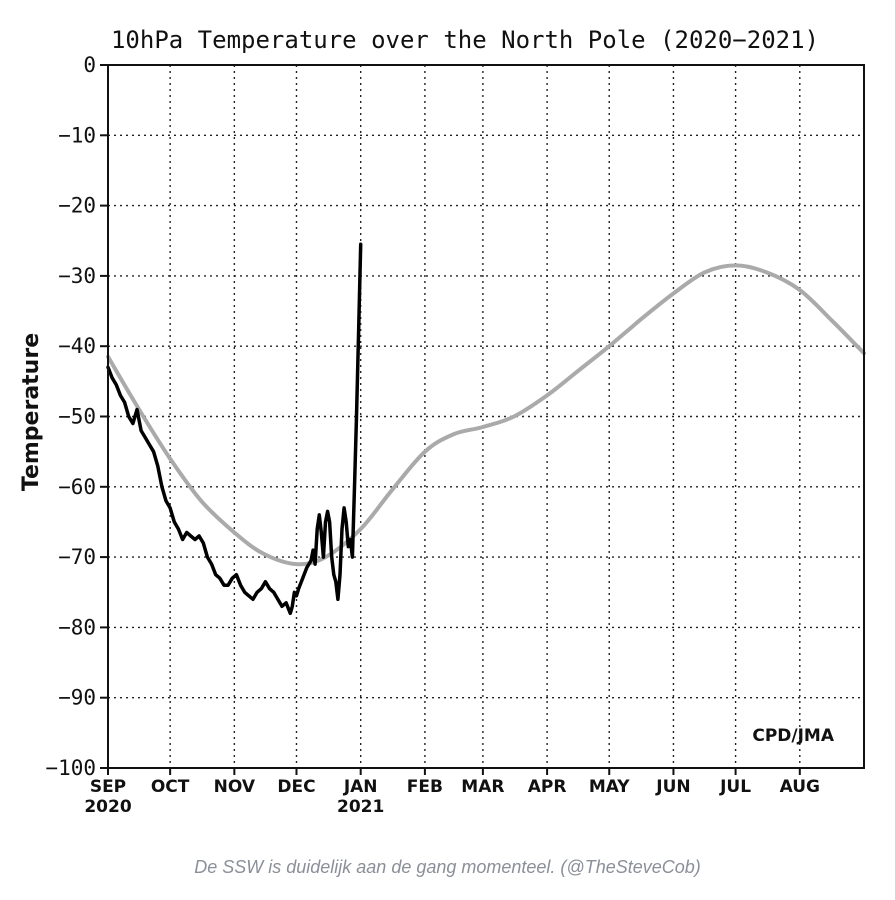 The height and width of the screenshot is (900, 895). What do you see at coordinates (31, 412) in the screenshot?
I see `y-axis-label: Temperature` at bounding box center [31, 412].